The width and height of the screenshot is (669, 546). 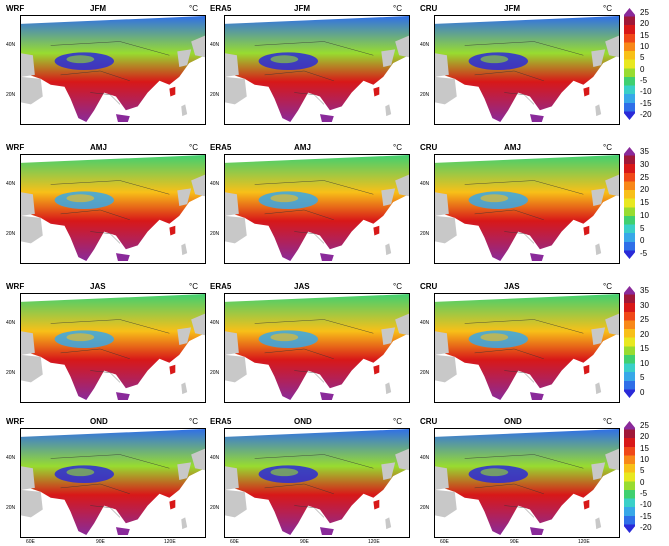 I want to click on map-panel: CRU AMJ °C 40N 20N, so click(x=519, y=206).